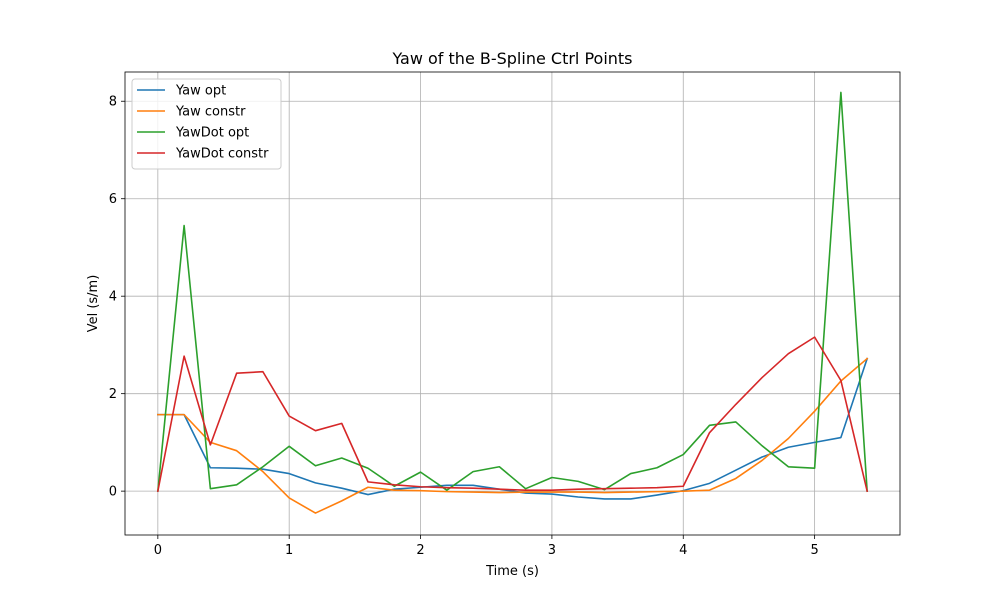 The height and width of the screenshot is (600, 1000). I want to click on legend-label-yaw-opt: Yaw opt, so click(200, 91).